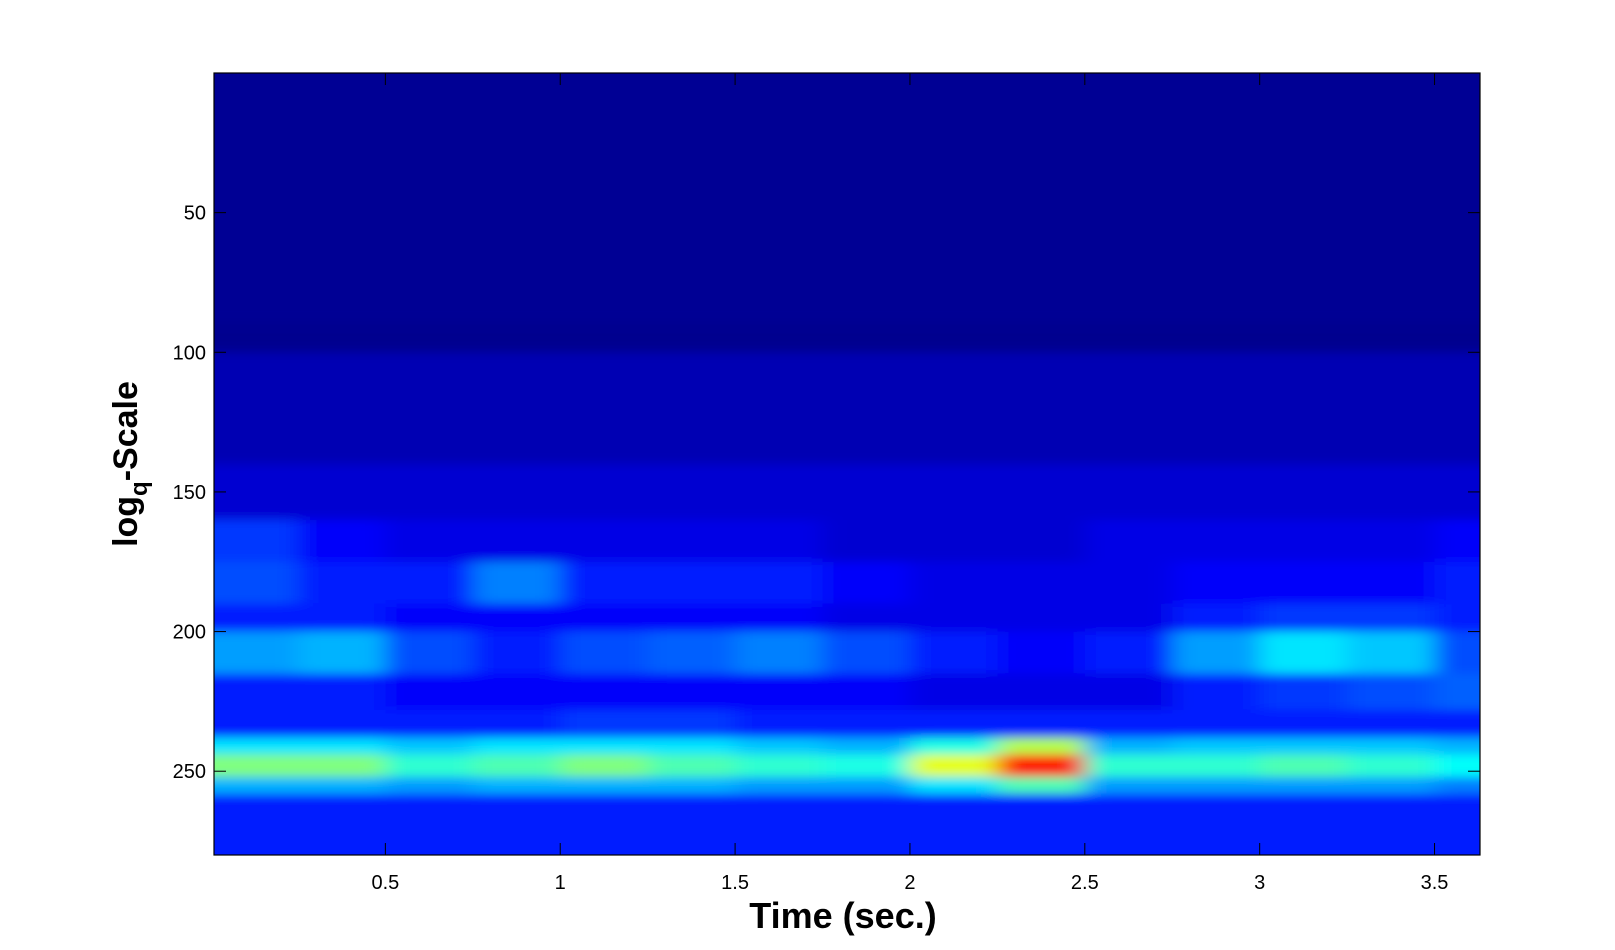 Image resolution: width=1615 pixels, height=950 pixels. Describe the element at coordinates (189, 493) in the screenshot. I see `y-tick-label: 150` at that location.